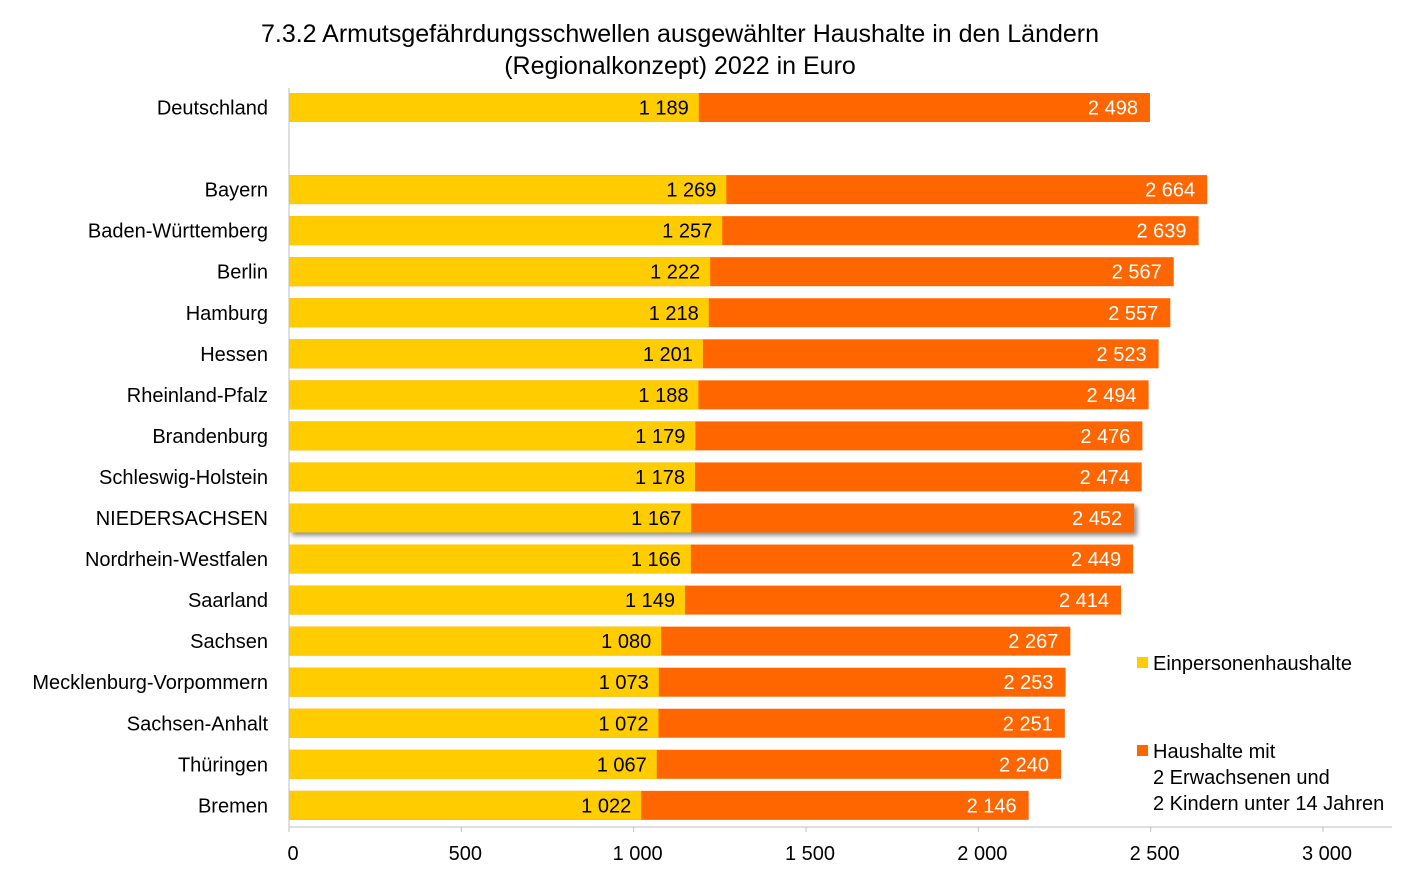 This screenshot has height=871, width=1414. Describe the element at coordinates (198, 724) in the screenshot. I see `category-label: Sachsen-Anhalt` at that location.